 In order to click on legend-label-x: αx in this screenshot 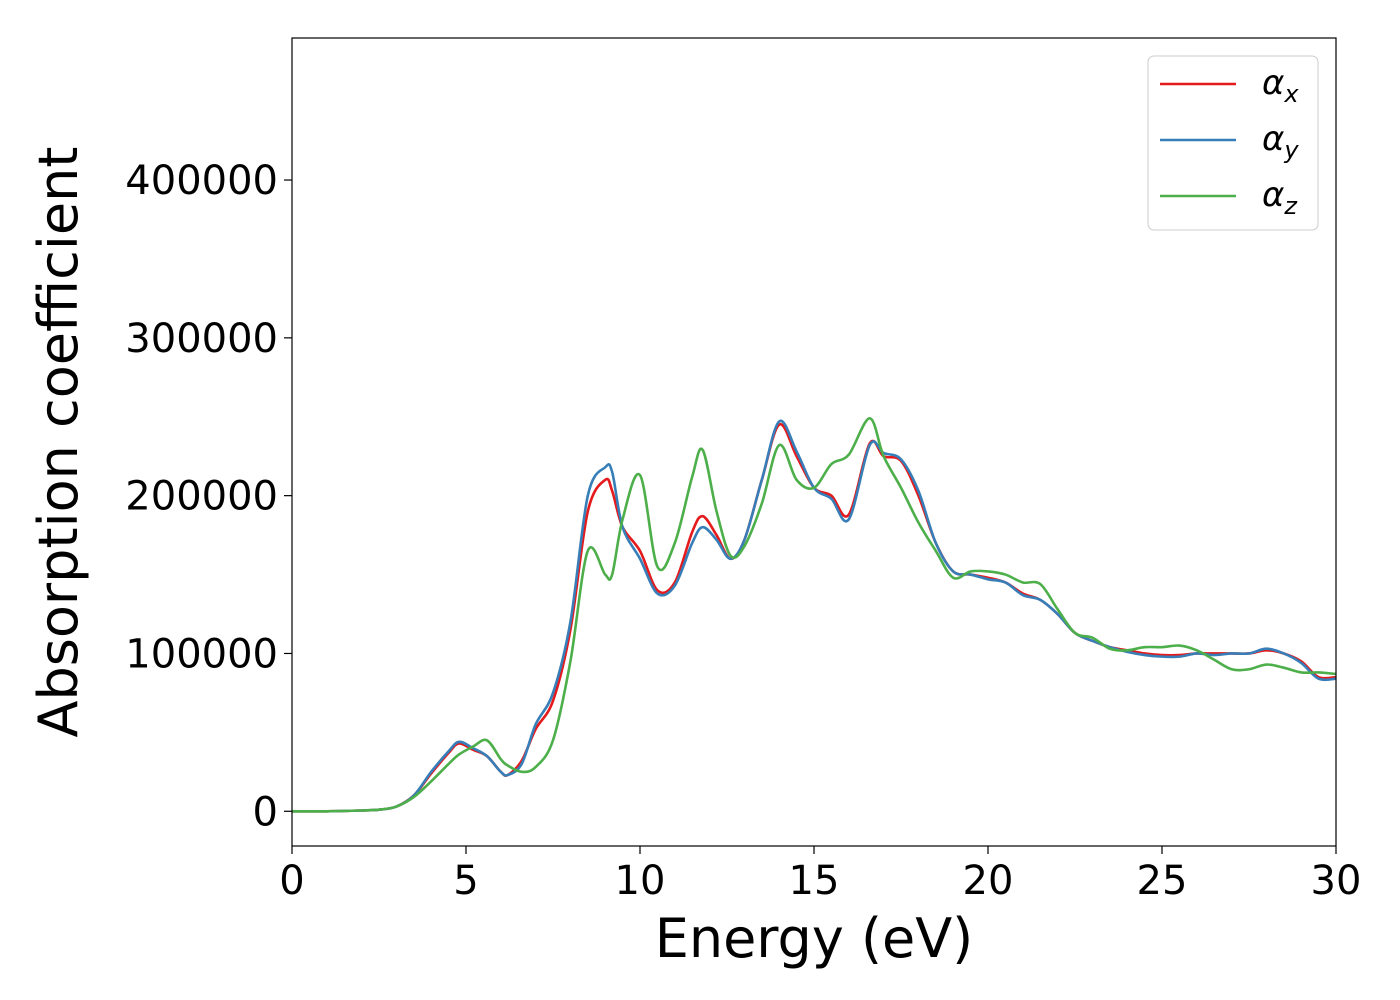, I will do `click(1280, 85)`.